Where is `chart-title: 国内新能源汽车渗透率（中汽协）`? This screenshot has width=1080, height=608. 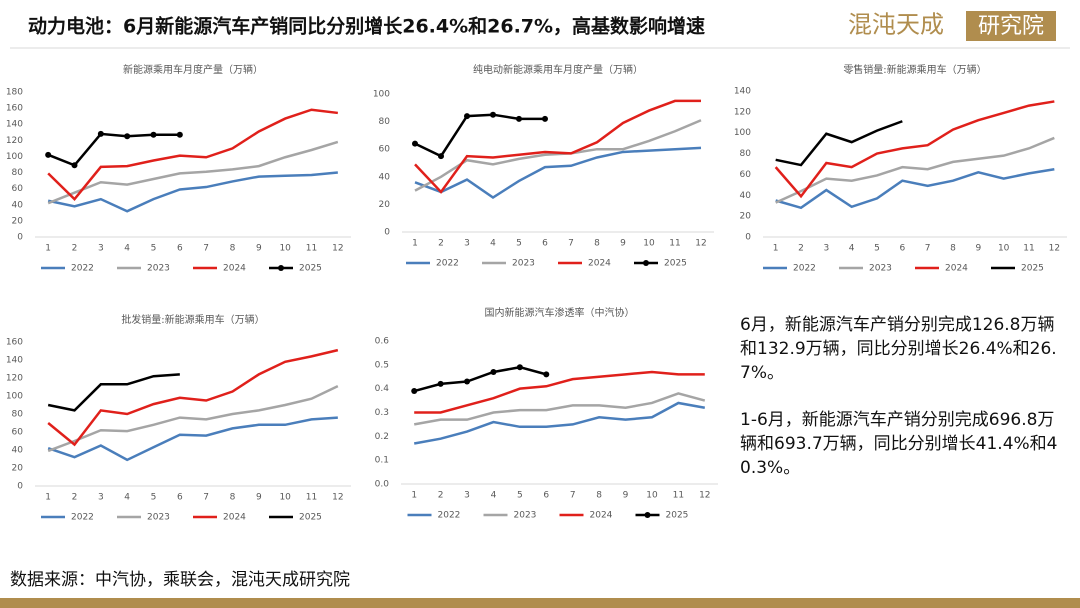
chart-title: 国内新能源汽车渗透率（中汽协） is located at coordinates (560, 312).